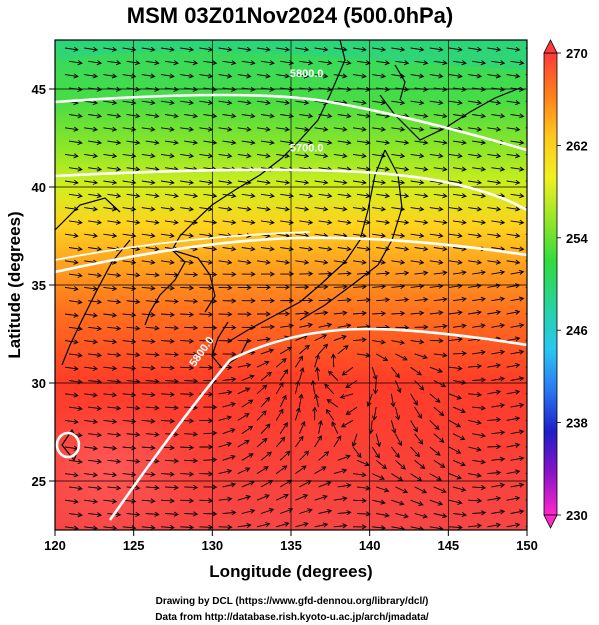 The image size is (599, 625). I want to click on colorbar-labels: 270 262 254 246 238 230, so click(572, 284).